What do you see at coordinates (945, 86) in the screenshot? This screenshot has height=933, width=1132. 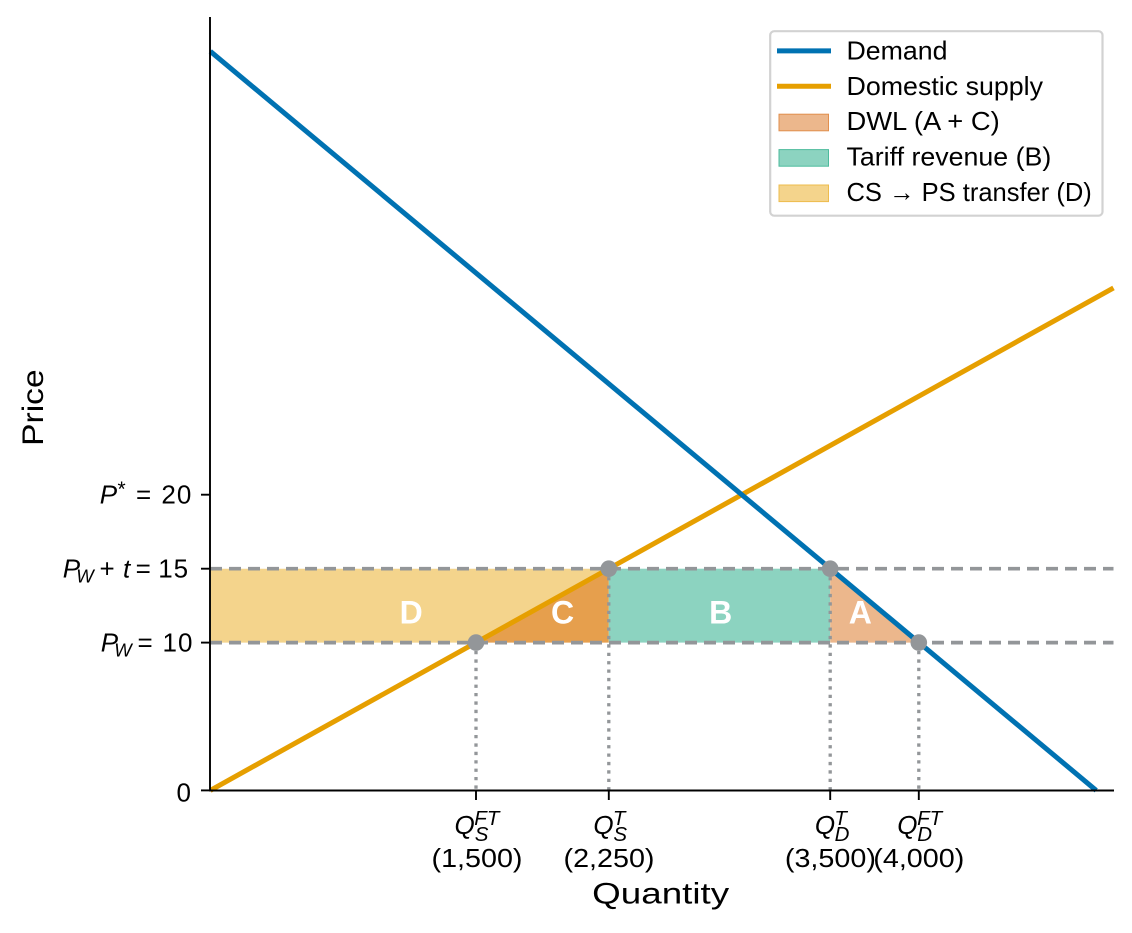 I see `svg-text: Domestic supply` at bounding box center [945, 86].